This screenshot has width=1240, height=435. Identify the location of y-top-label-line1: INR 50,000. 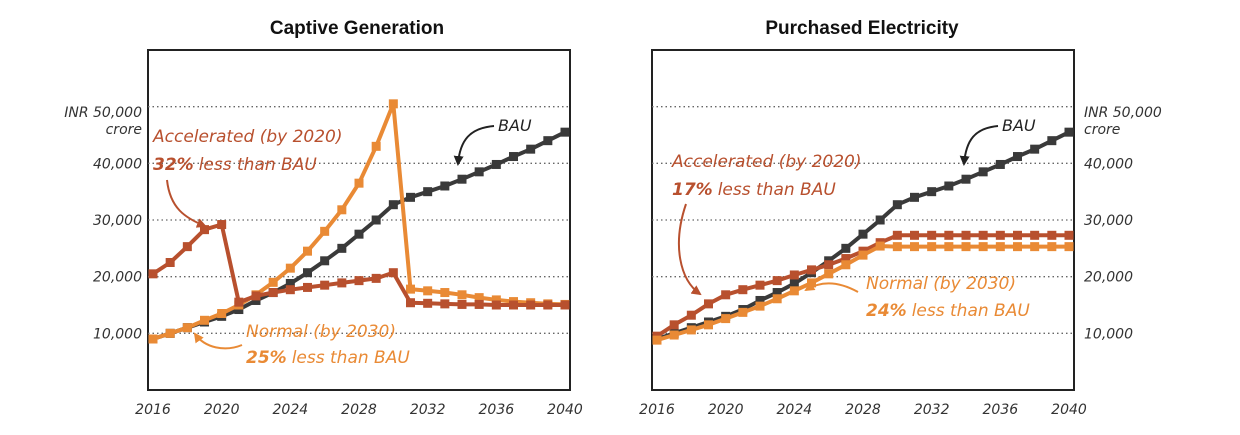
(103, 113).